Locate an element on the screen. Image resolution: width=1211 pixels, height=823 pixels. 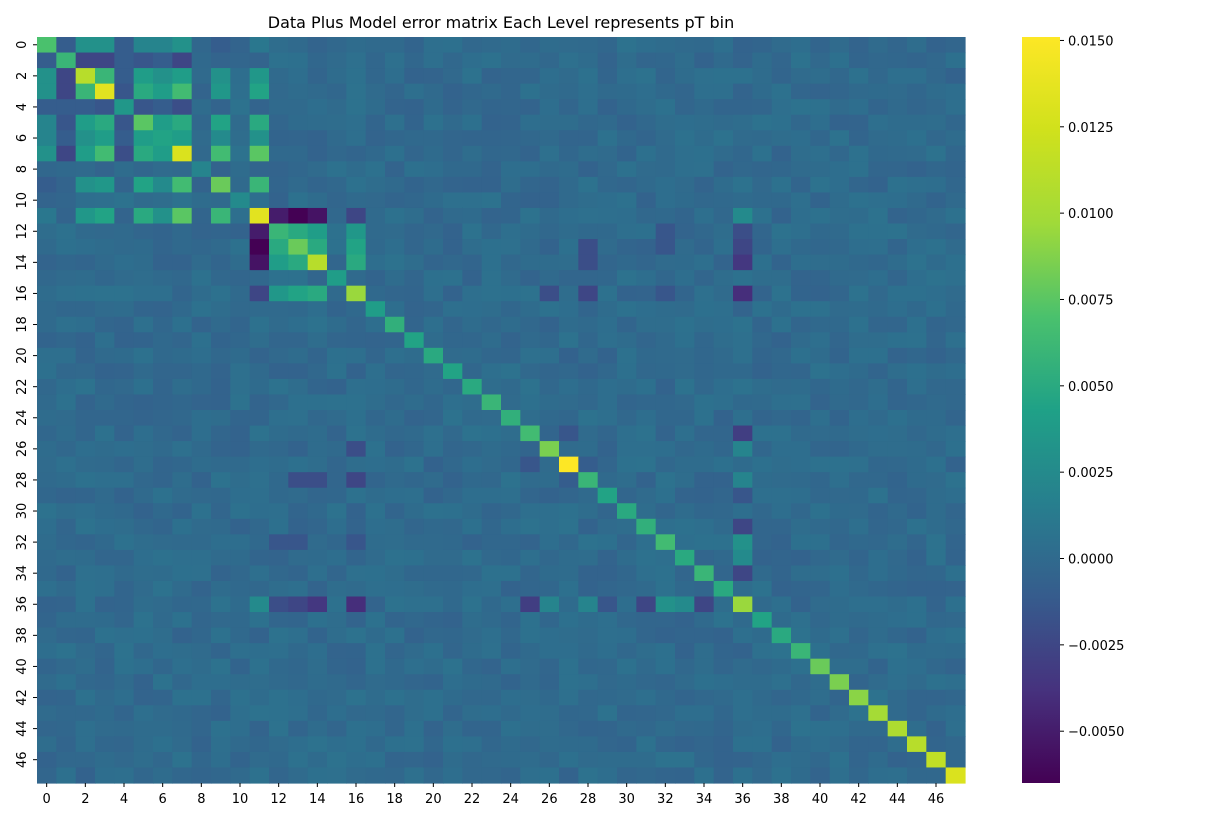
x-tick-label: 22 is located at coordinates (472, 799).